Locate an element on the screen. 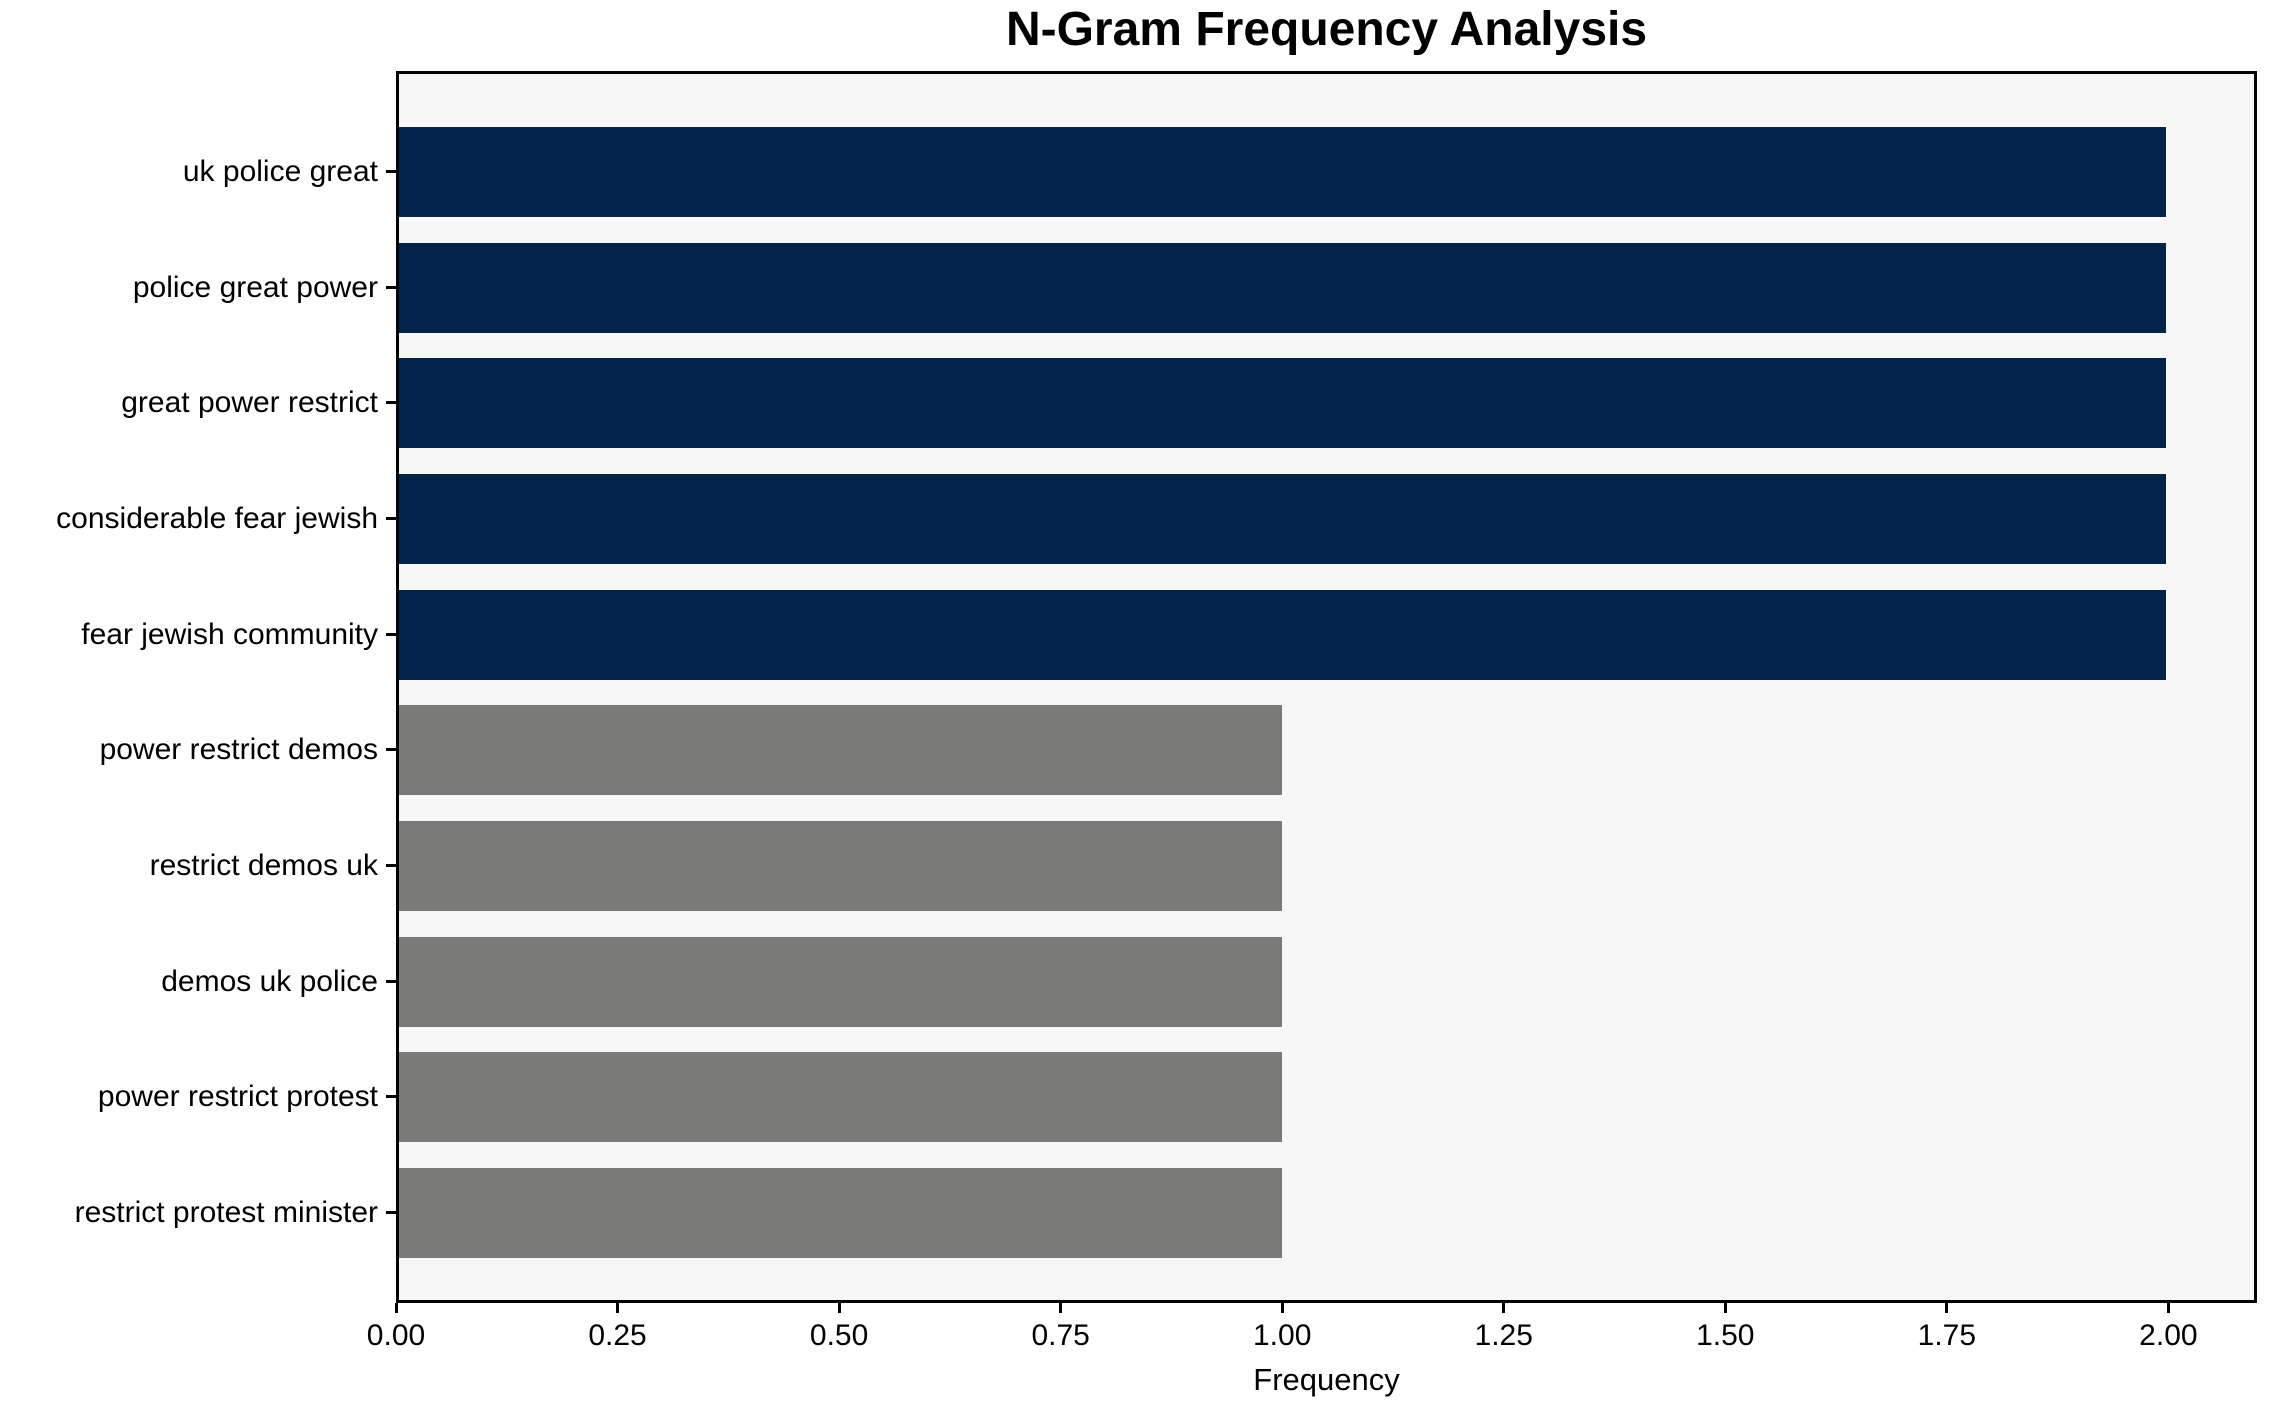 Image resolution: width=2277 pixels, height=1414 pixels. y-tick-label: fear jewish community is located at coordinates (229, 634).